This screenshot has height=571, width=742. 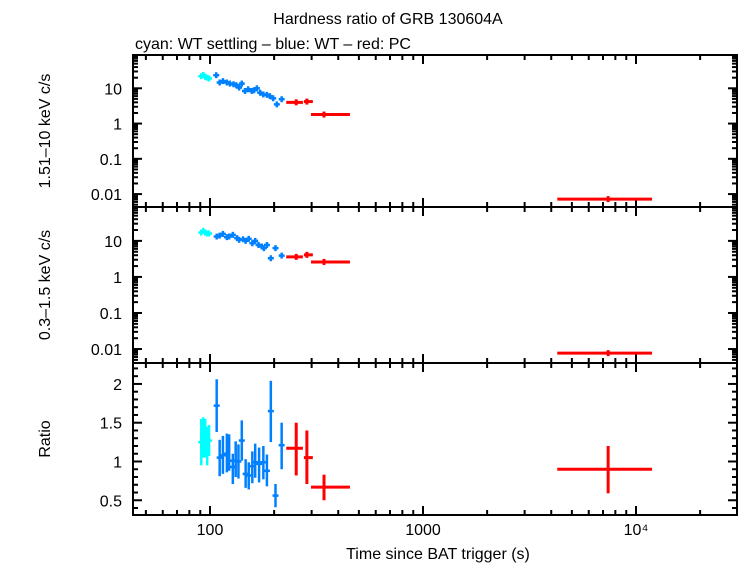 What do you see at coordinates (210, 530) in the screenshot?
I see `x-tick-label: 100` at bounding box center [210, 530].